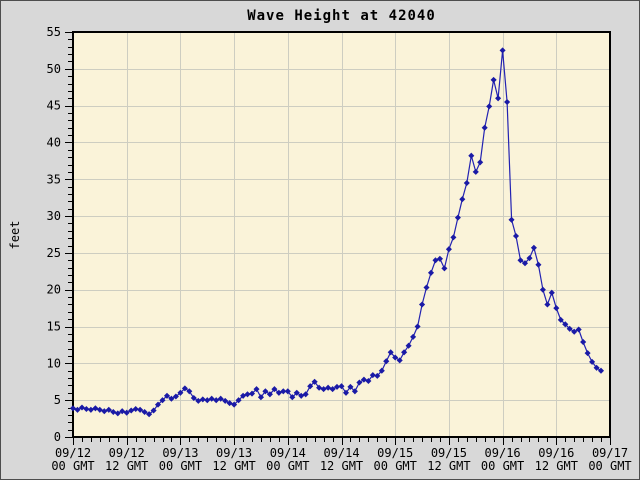 The image size is (640, 480). What do you see at coordinates (54, 327) in the screenshot?
I see `y-tick-label: 15` at bounding box center [54, 327].